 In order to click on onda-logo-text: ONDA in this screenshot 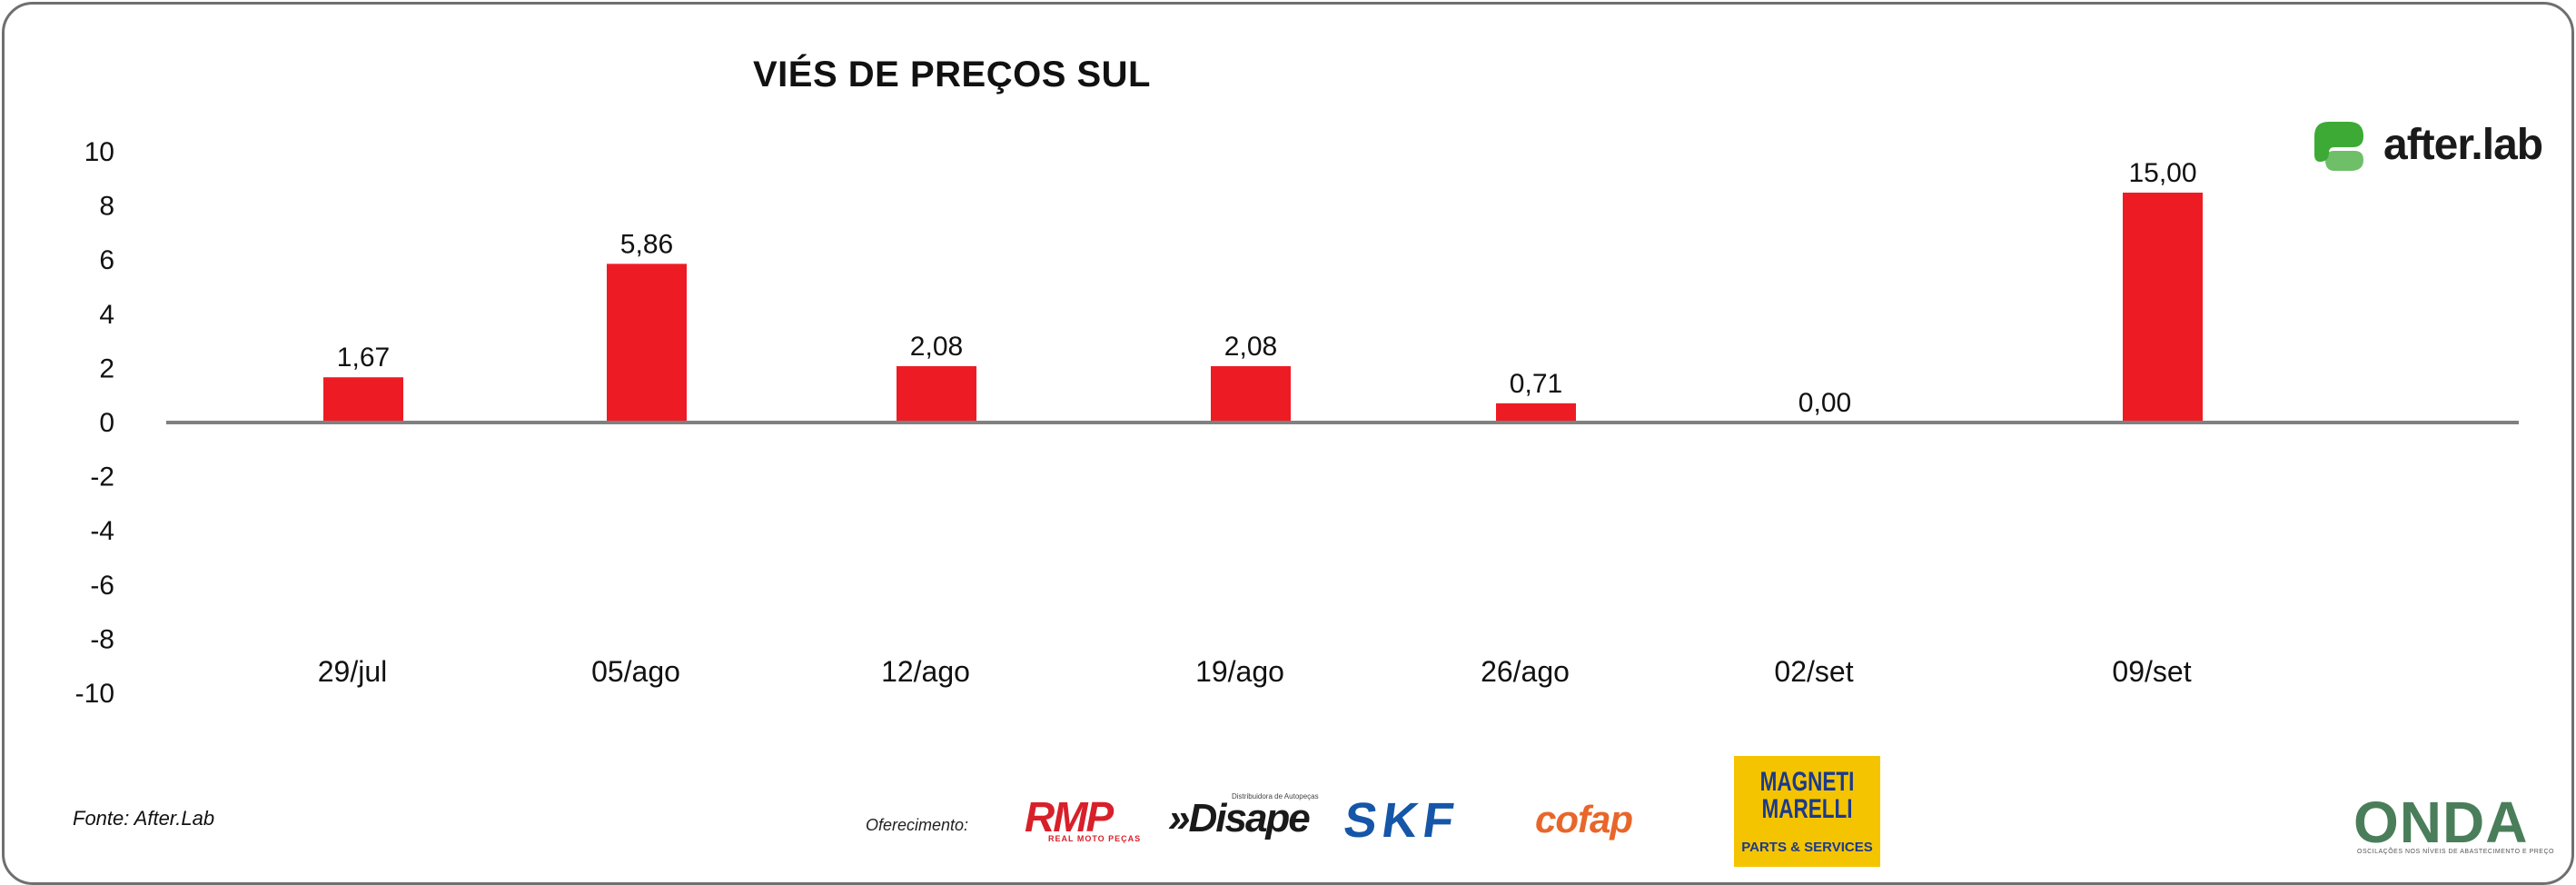, I will do `click(2441, 822)`.